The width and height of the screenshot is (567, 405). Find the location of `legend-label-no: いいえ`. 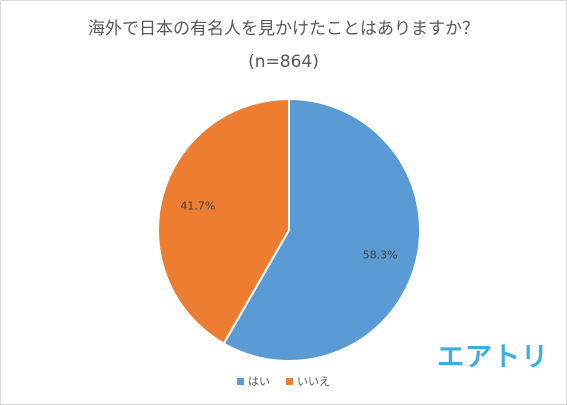

legend-label-no: いいえ is located at coordinates (313, 381).